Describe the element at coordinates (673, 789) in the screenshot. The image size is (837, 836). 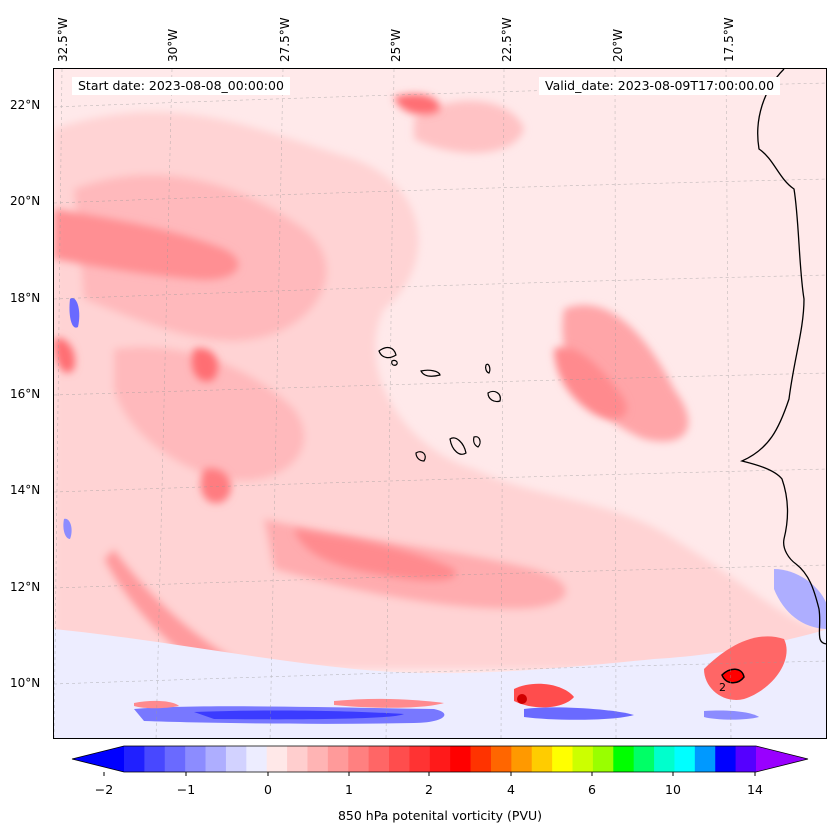
I see `cbar-tick-10: 10` at that location.